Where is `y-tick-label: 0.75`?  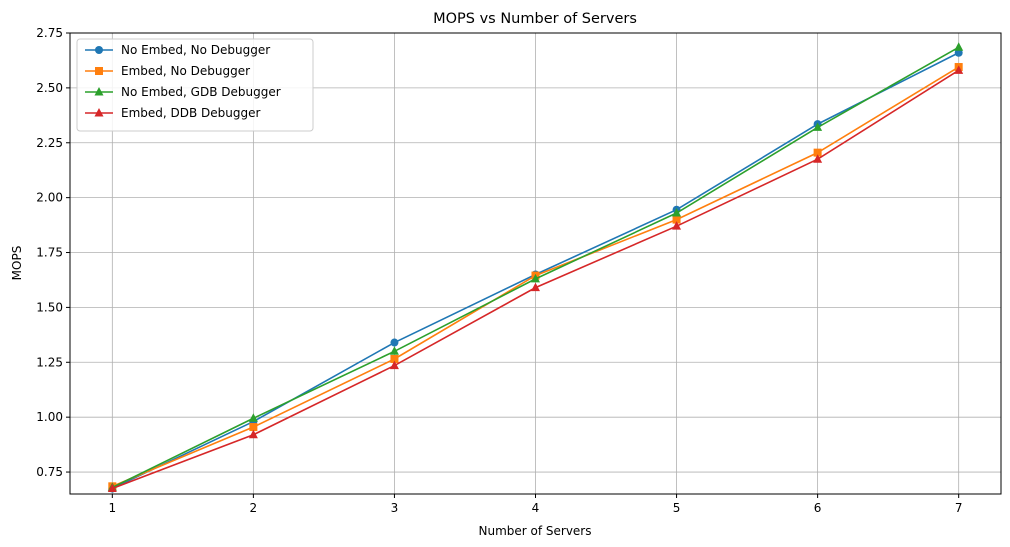 y-tick-label: 0.75 is located at coordinates (49, 472).